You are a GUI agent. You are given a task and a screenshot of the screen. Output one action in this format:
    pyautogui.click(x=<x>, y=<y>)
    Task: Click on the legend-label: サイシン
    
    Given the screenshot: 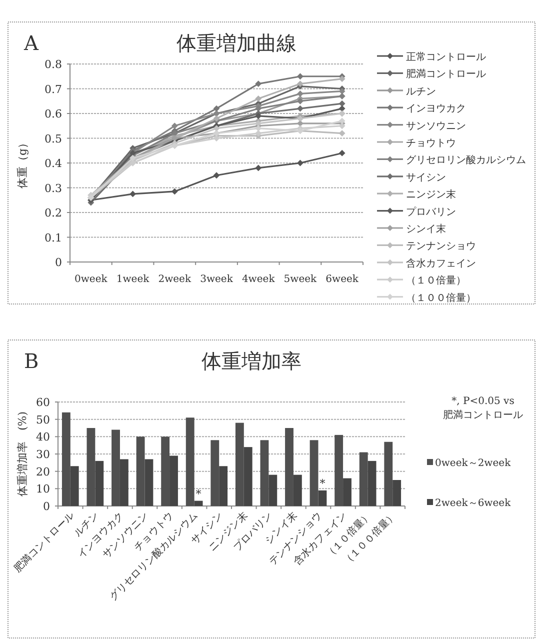 What is the action you would take?
    pyautogui.click(x=426, y=178)
    